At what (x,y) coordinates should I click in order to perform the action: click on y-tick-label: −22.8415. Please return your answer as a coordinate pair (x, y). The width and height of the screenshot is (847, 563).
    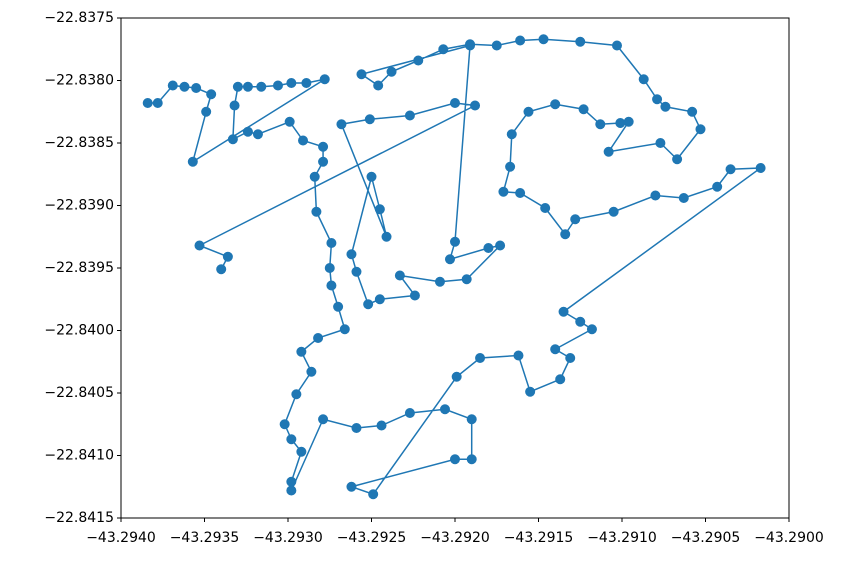
    Looking at the image, I should click on (79, 518).